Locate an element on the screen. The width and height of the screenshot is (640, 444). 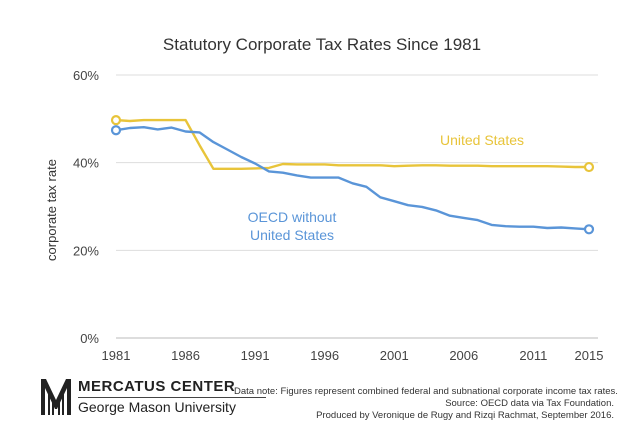
x-tick-label: 1991 is located at coordinates (255, 355).